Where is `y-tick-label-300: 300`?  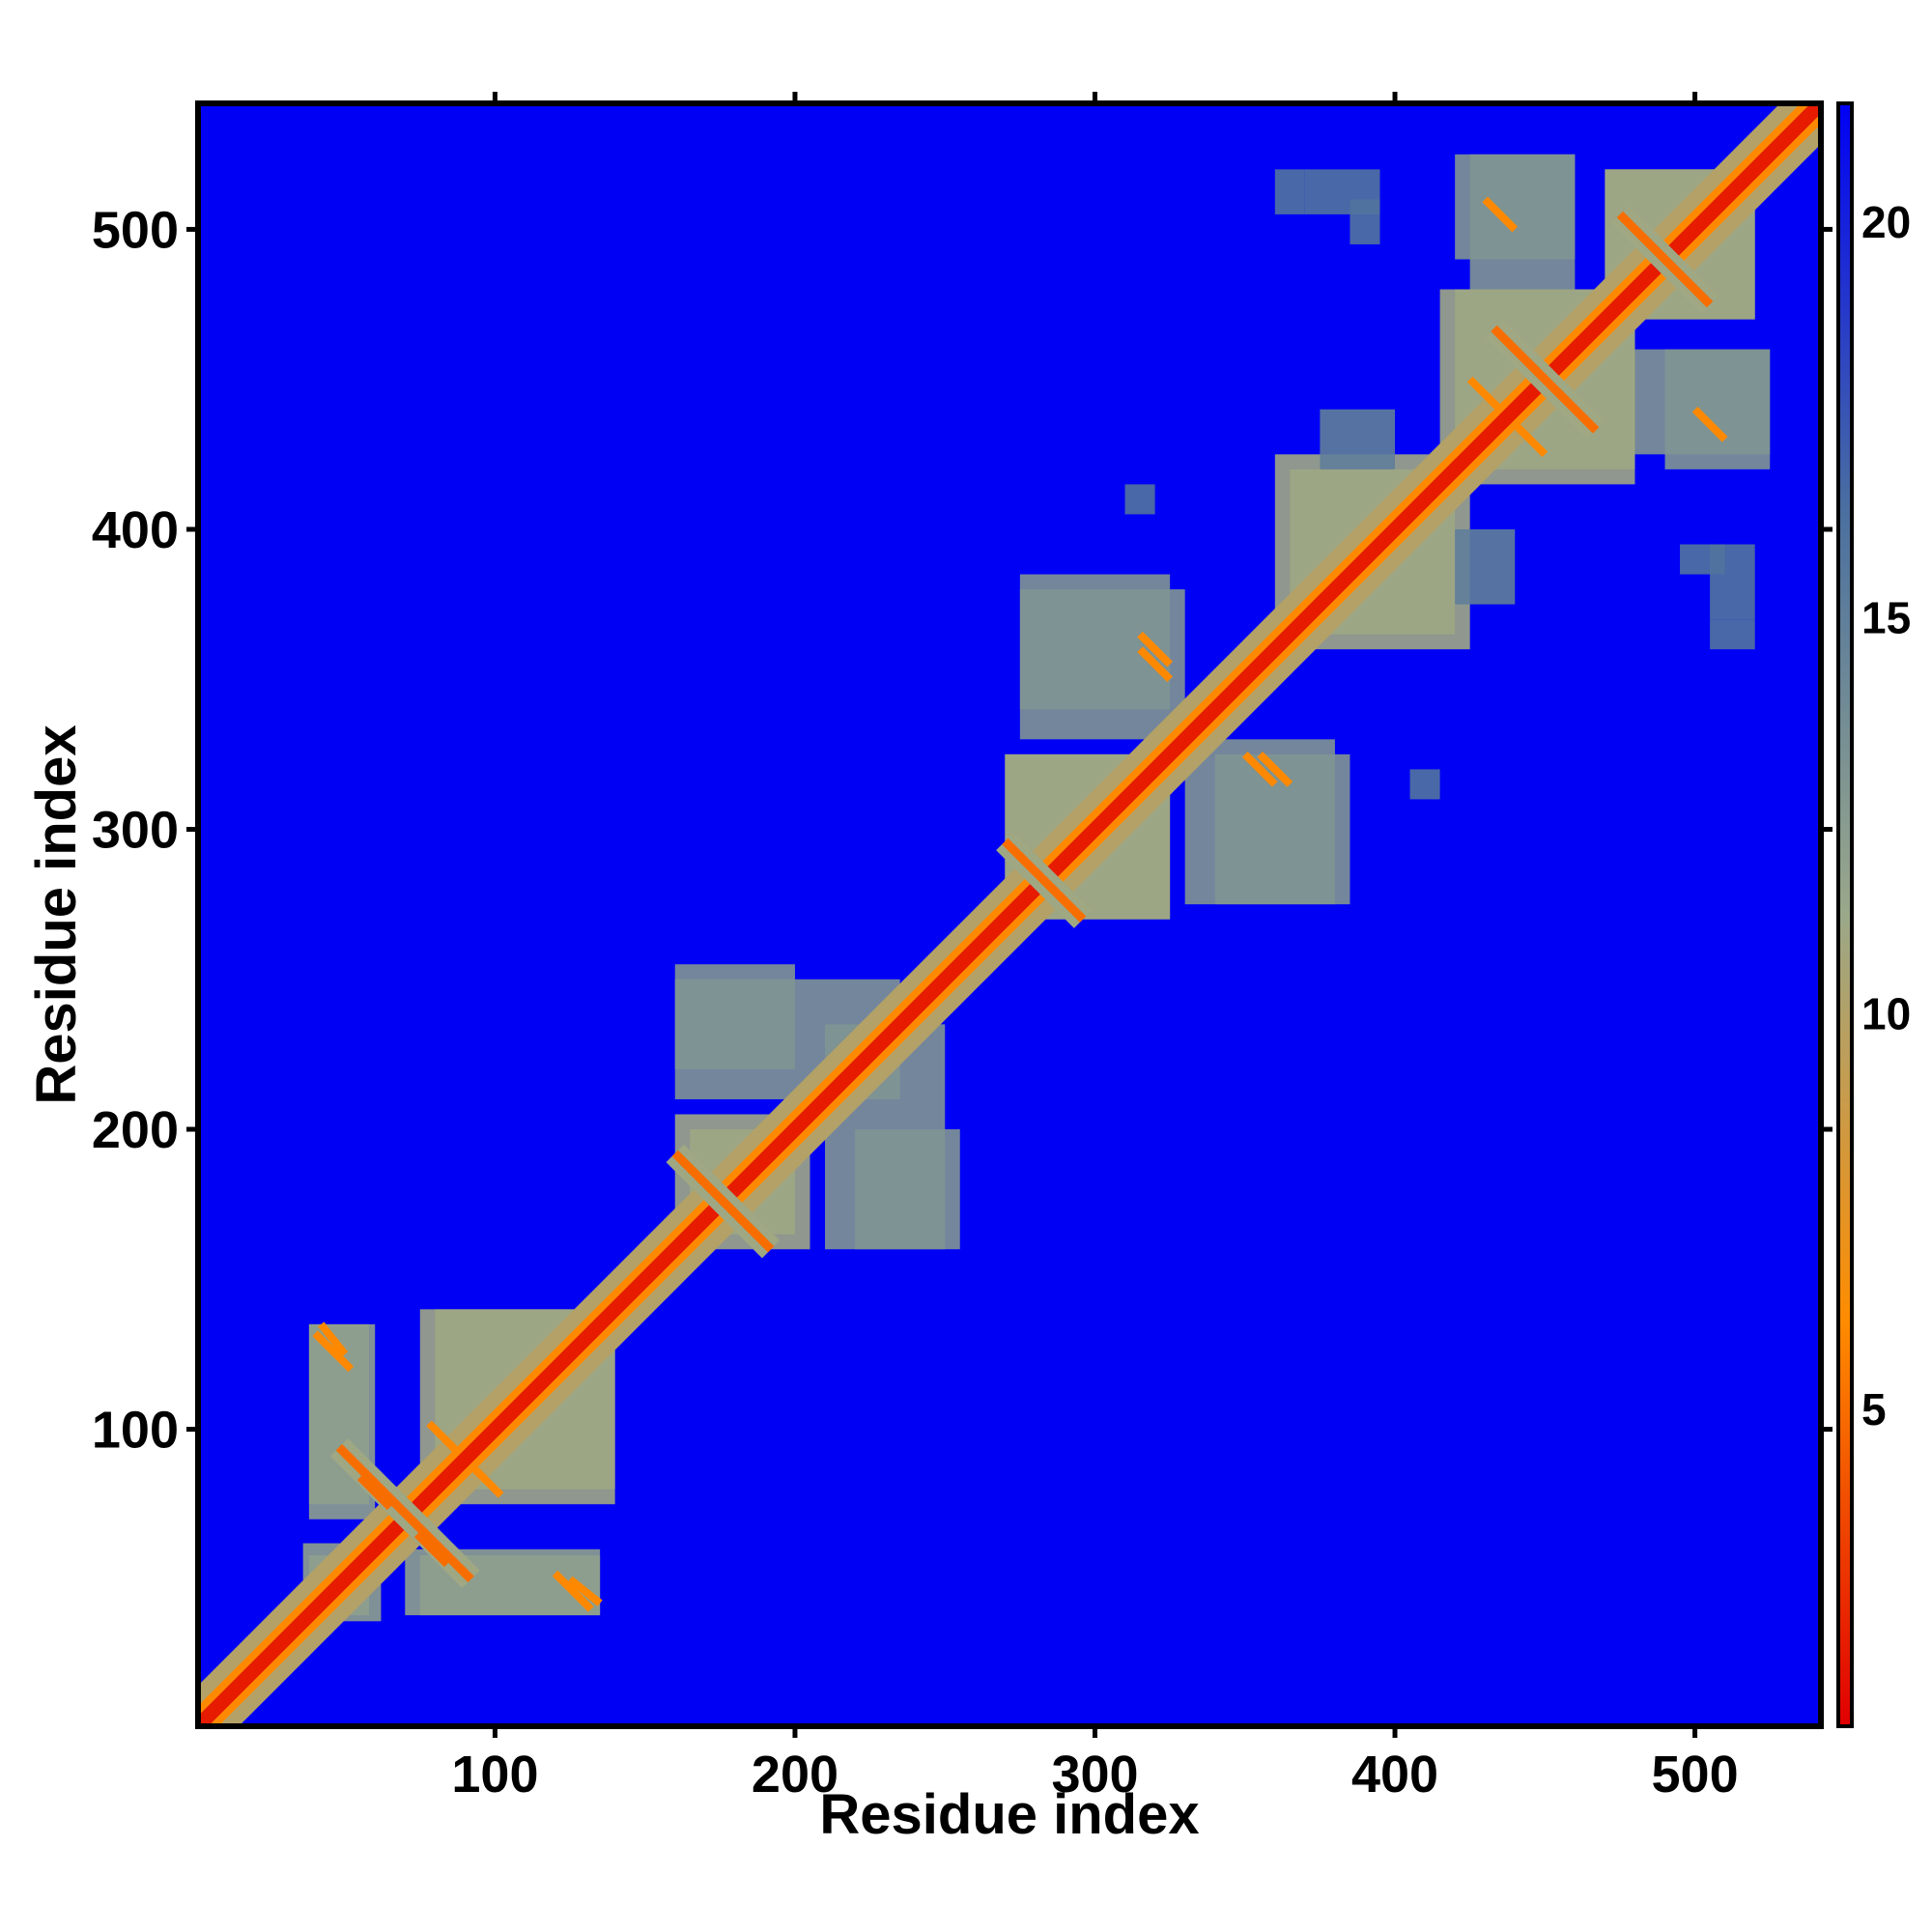
y-tick-label-300: 300 is located at coordinates (135, 830).